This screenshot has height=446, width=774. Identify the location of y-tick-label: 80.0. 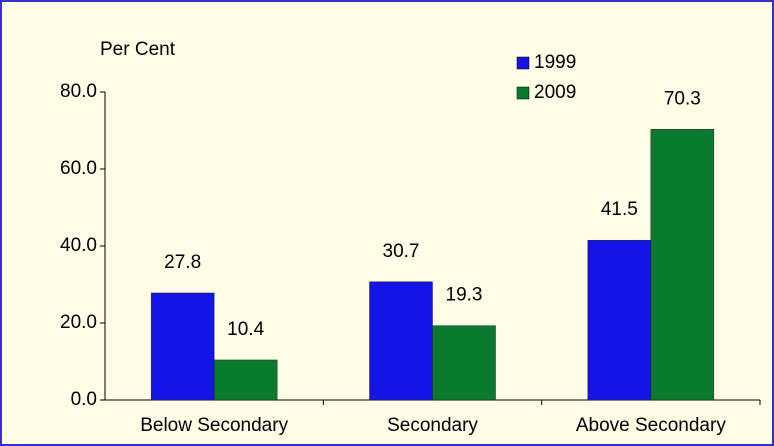
(78, 91).